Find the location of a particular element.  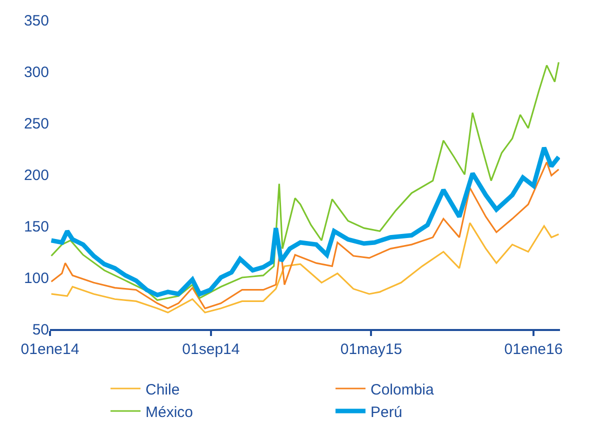

x-tick-label: 01may15 is located at coordinates (371, 349).